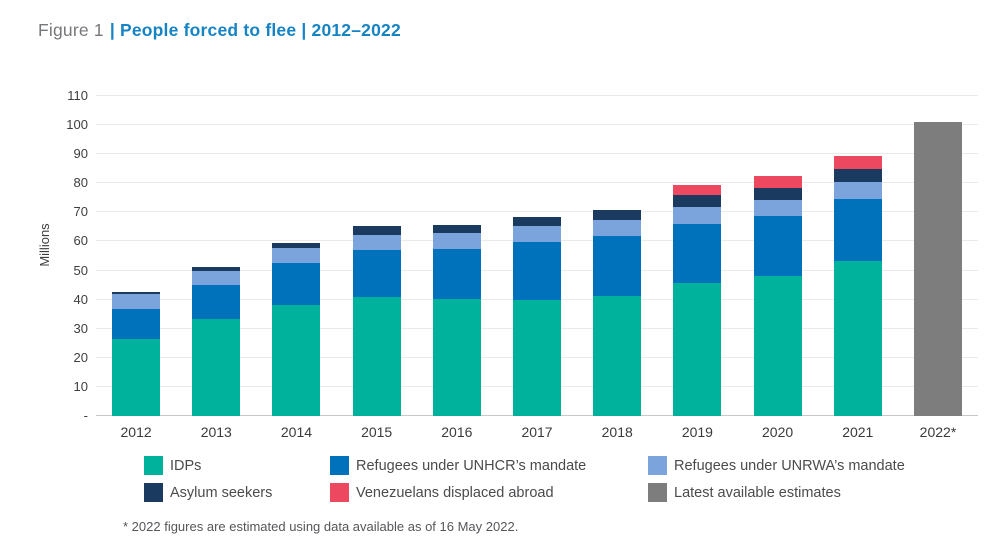 Image resolution: width=990 pixels, height=556 pixels. I want to click on bar-slot-2014, so click(296, 248).